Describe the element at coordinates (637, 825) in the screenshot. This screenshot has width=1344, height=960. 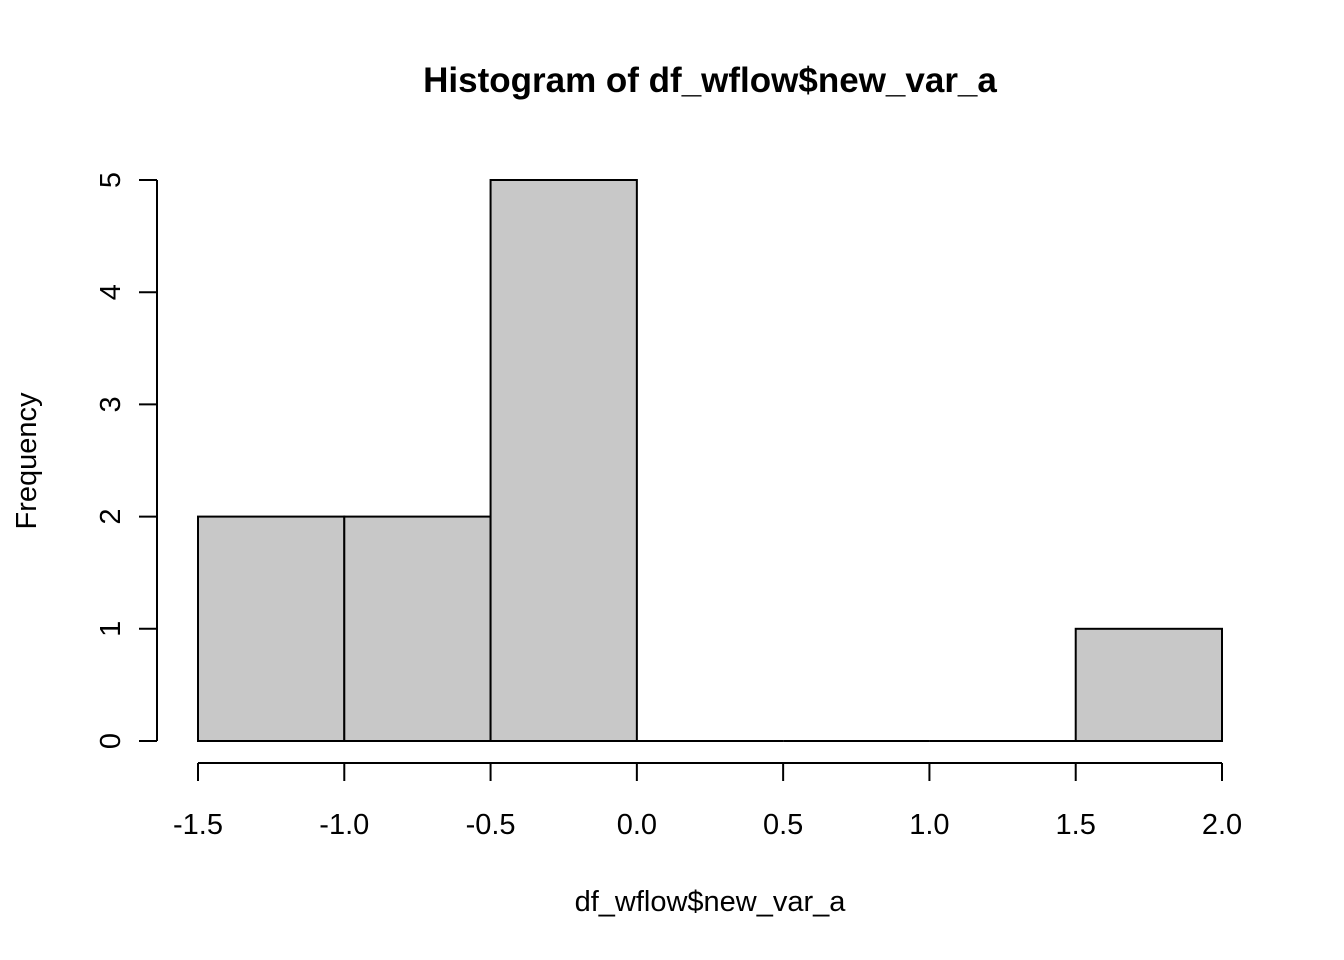
I see `x-tick-label-3: 0.0` at that location.